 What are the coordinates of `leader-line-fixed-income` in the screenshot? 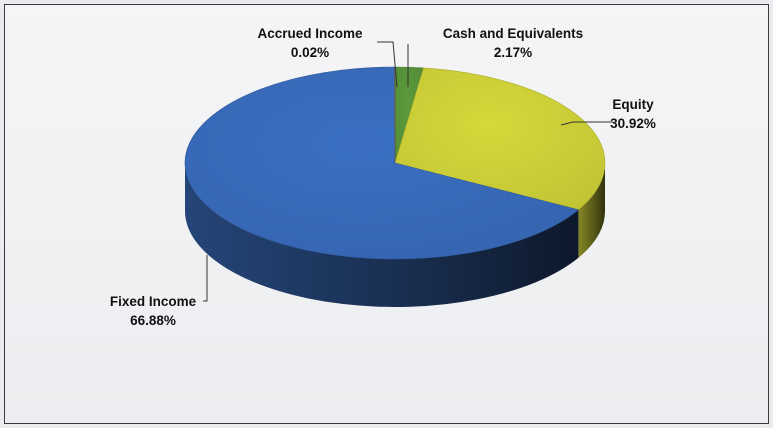 It's located at (205, 278).